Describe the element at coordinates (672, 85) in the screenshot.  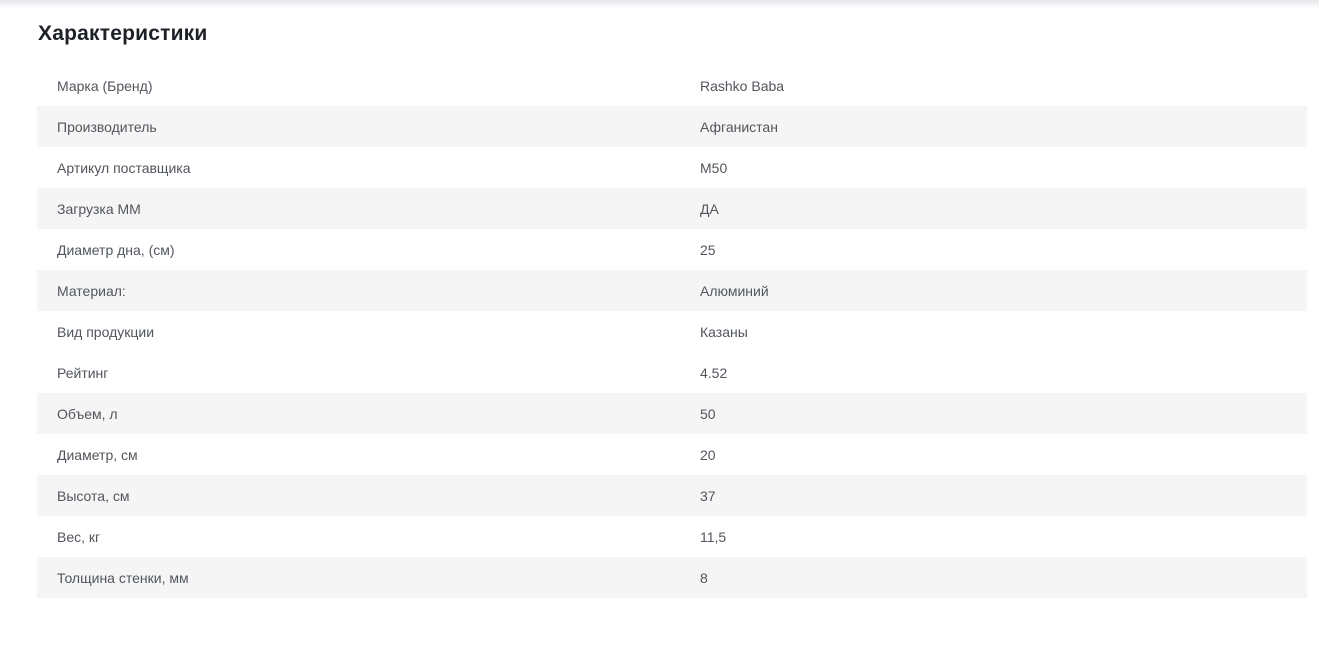
I see `spec-row: Марка (Бренд) Rashko Baba` at that location.